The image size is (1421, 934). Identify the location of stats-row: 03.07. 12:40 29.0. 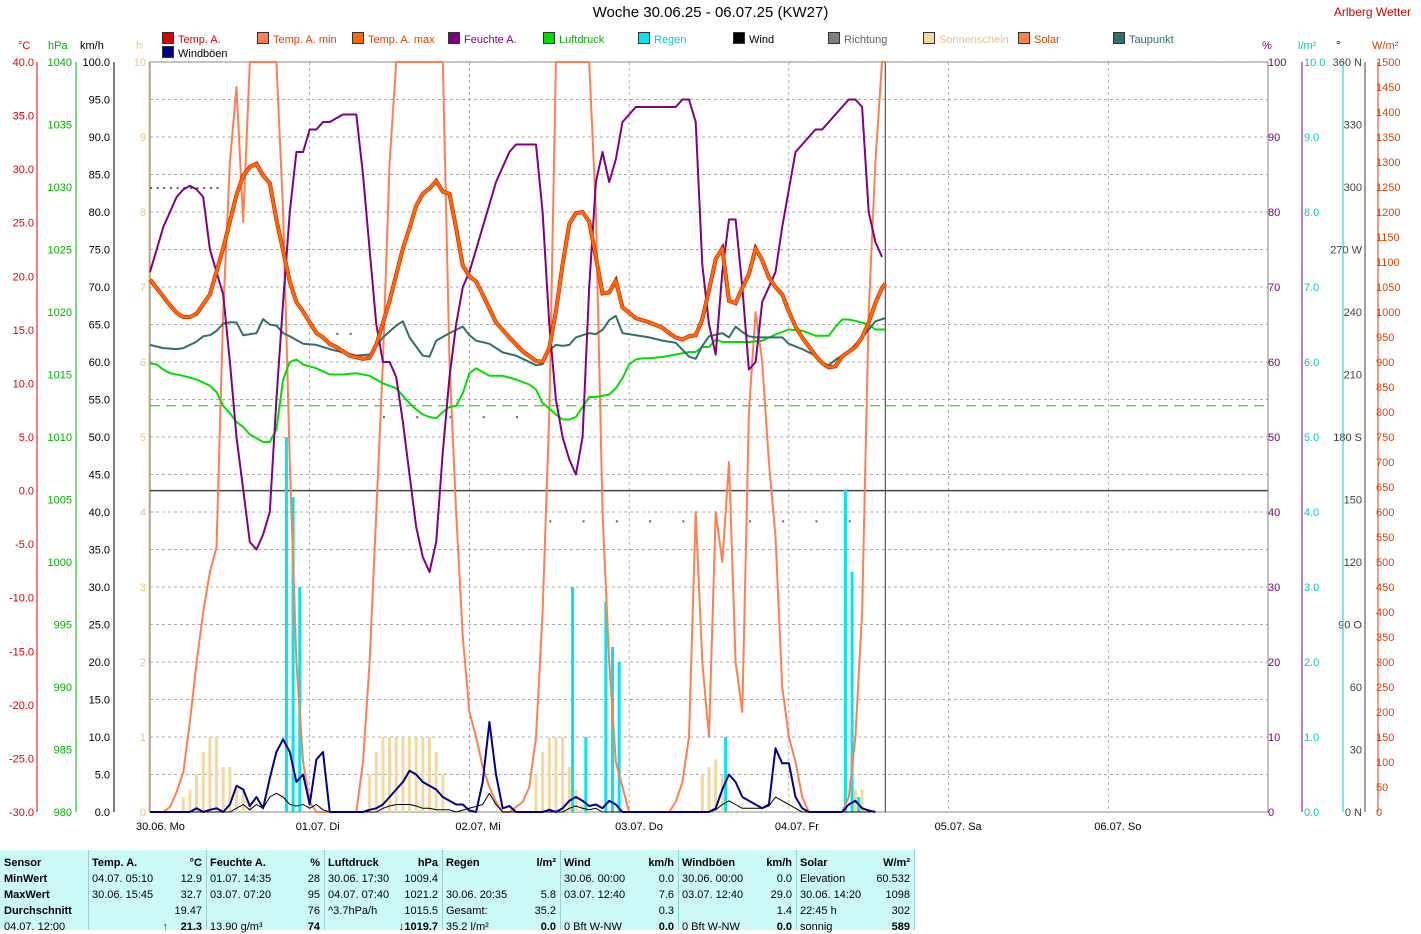
(737, 895).